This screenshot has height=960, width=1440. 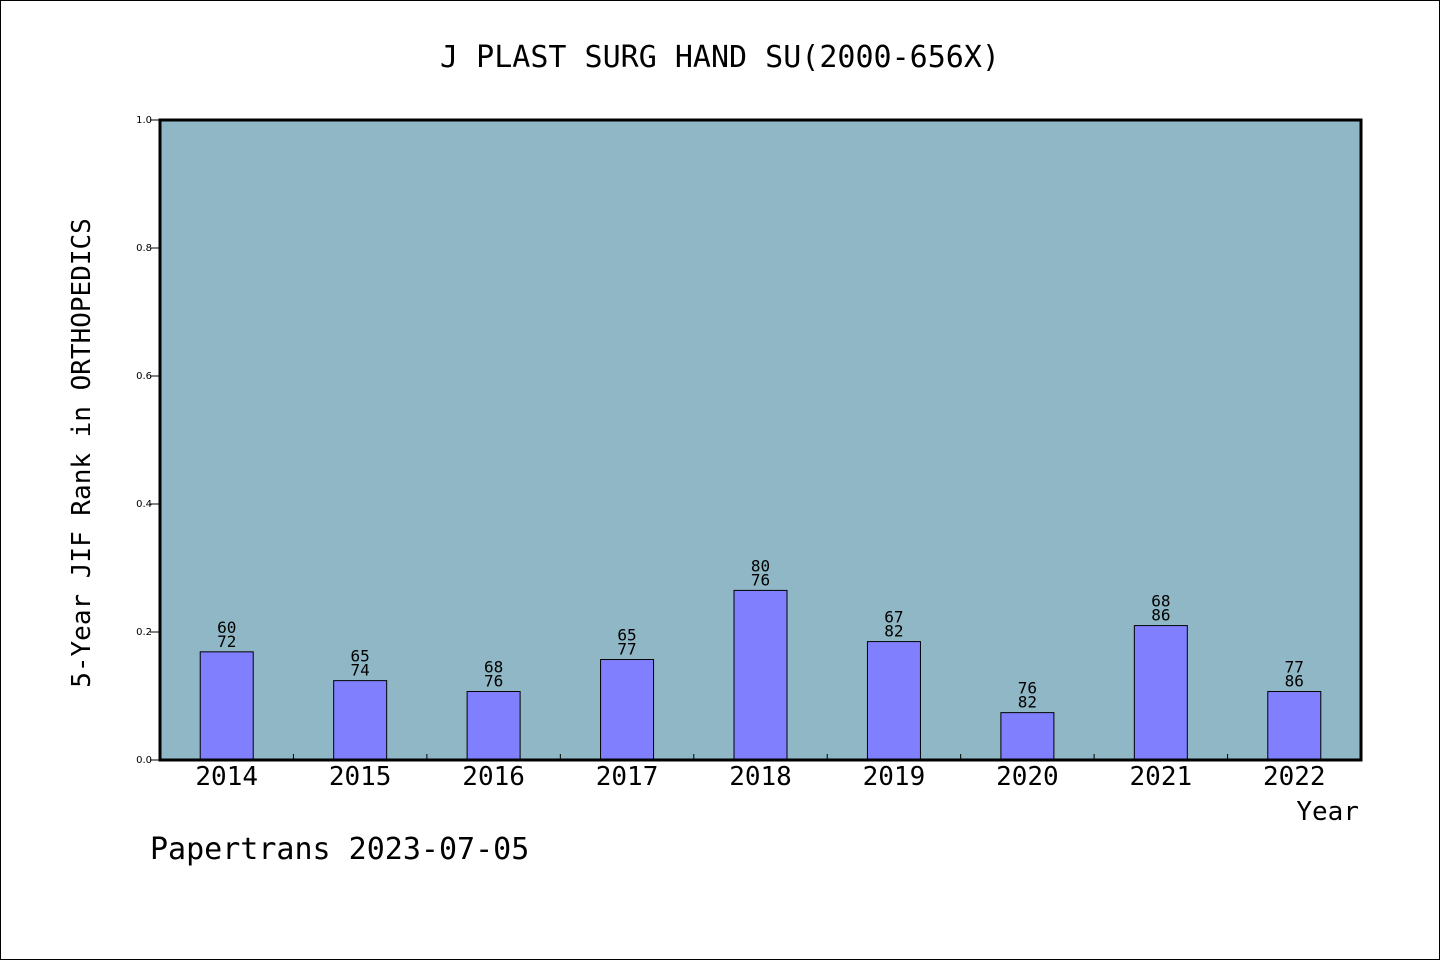 What do you see at coordinates (144, 120) in the screenshot?
I see `y-tick-label: 1.0` at bounding box center [144, 120].